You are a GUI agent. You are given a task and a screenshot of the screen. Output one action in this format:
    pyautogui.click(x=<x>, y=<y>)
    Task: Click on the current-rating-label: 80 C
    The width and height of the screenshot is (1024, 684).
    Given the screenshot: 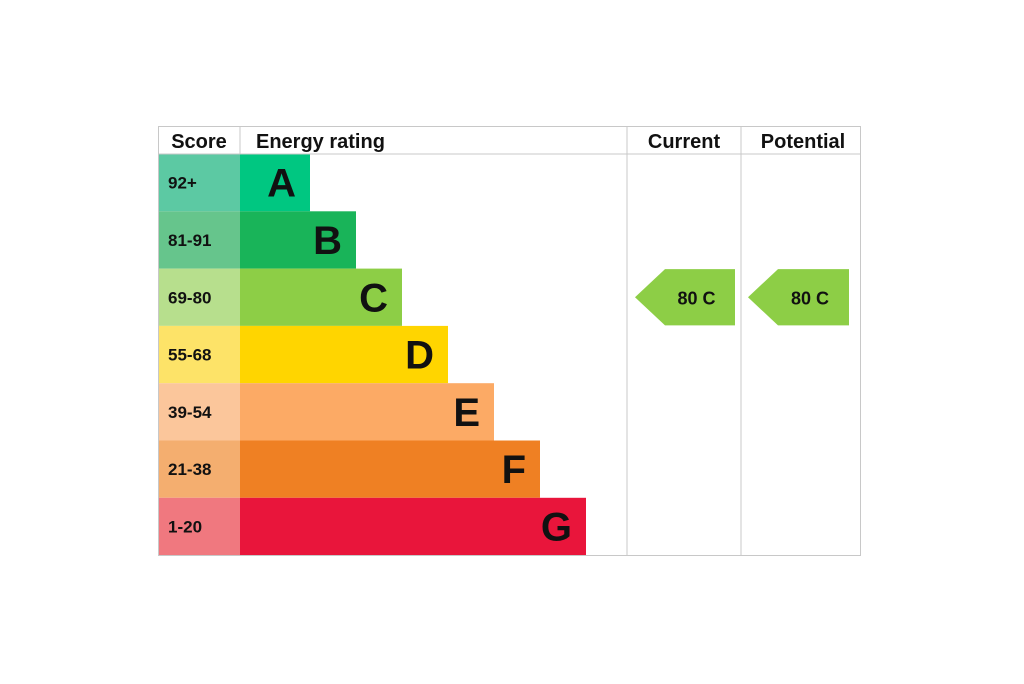 What is the action you would take?
    pyautogui.click(x=696, y=298)
    